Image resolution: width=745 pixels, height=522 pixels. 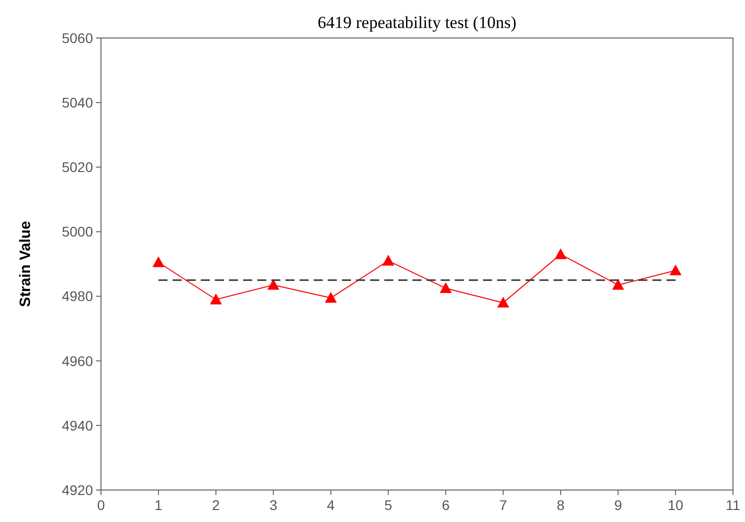 I want to click on y-tick-label: 5060, so click(x=78, y=38).